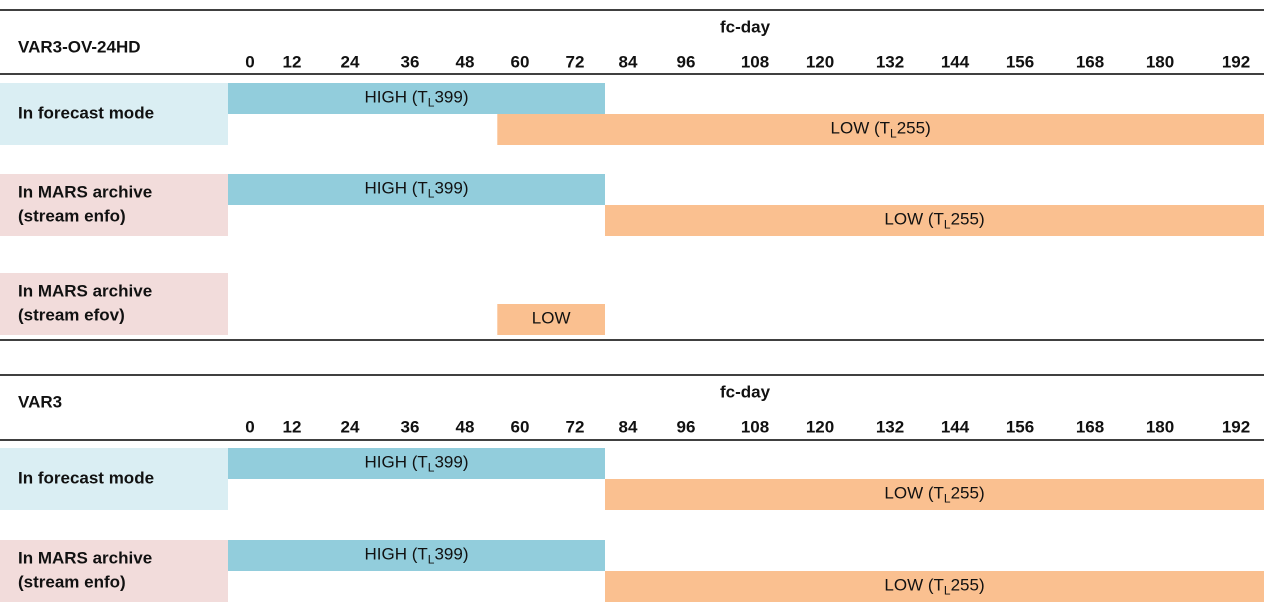 The height and width of the screenshot is (602, 1264). Describe the element at coordinates (79, 46) in the screenshot. I see `table-title: VAR3-OV-24HD` at that location.